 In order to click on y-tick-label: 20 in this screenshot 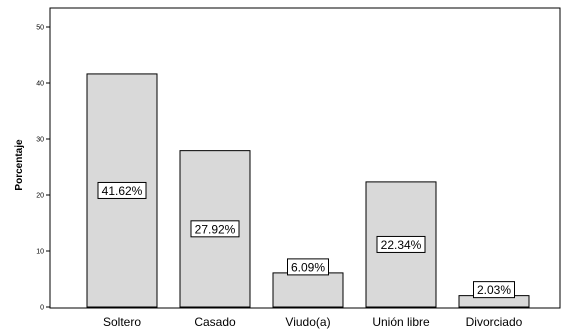, I will do `click(40, 196)`.